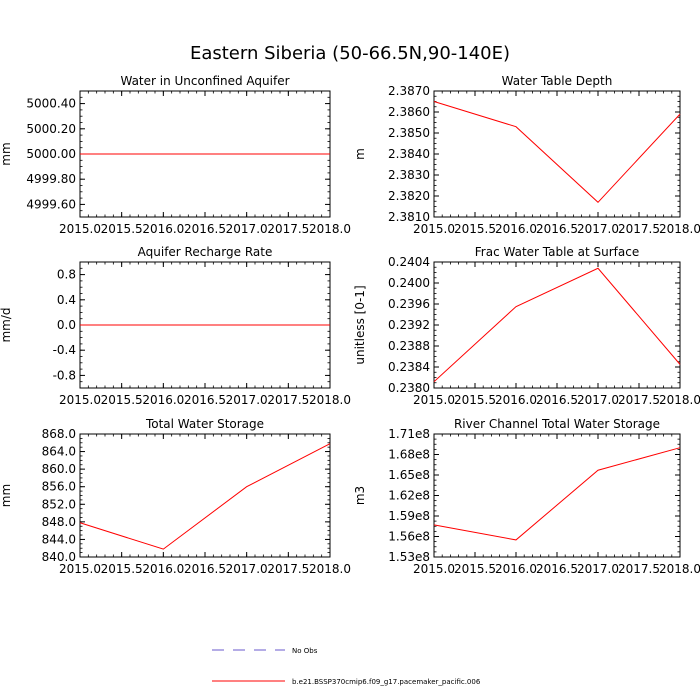 The width and height of the screenshot is (700, 700). What do you see at coordinates (64, 350) in the screenshot?
I see `y-tick-label: -0.4` at bounding box center [64, 350].